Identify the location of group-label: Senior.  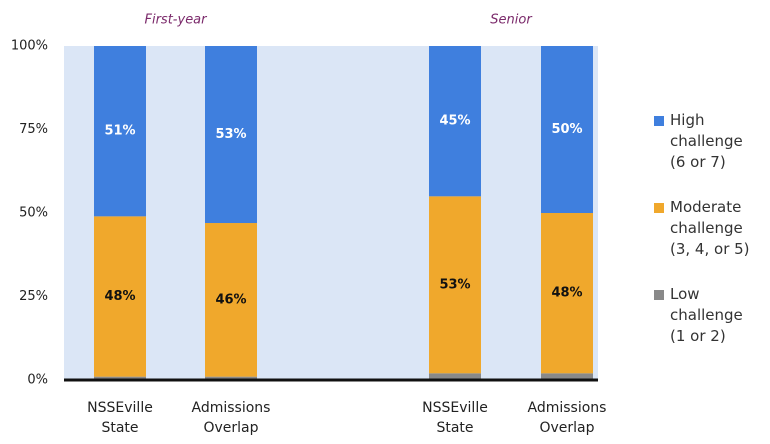
(511, 20).